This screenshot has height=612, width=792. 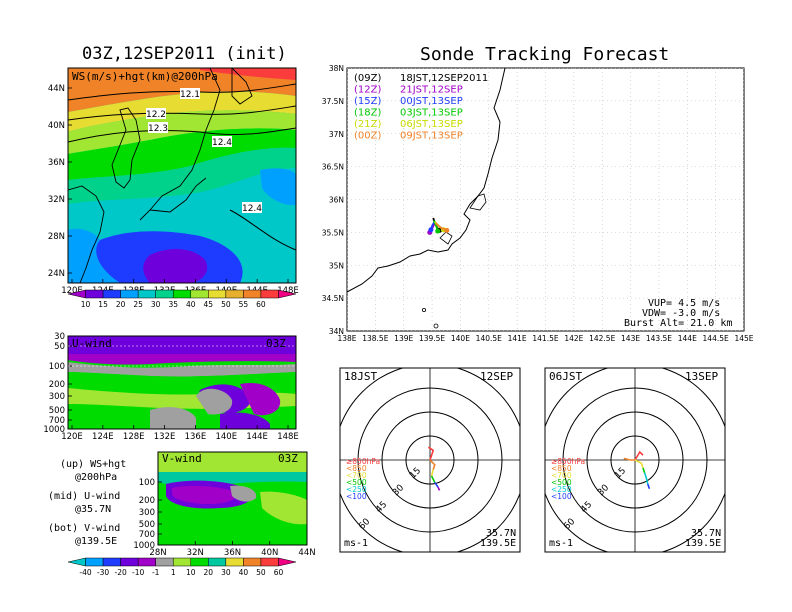 What do you see at coordinates (56, 89) in the screenshot?
I see `ws-y-tick-label: 44N` at bounding box center [56, 89].